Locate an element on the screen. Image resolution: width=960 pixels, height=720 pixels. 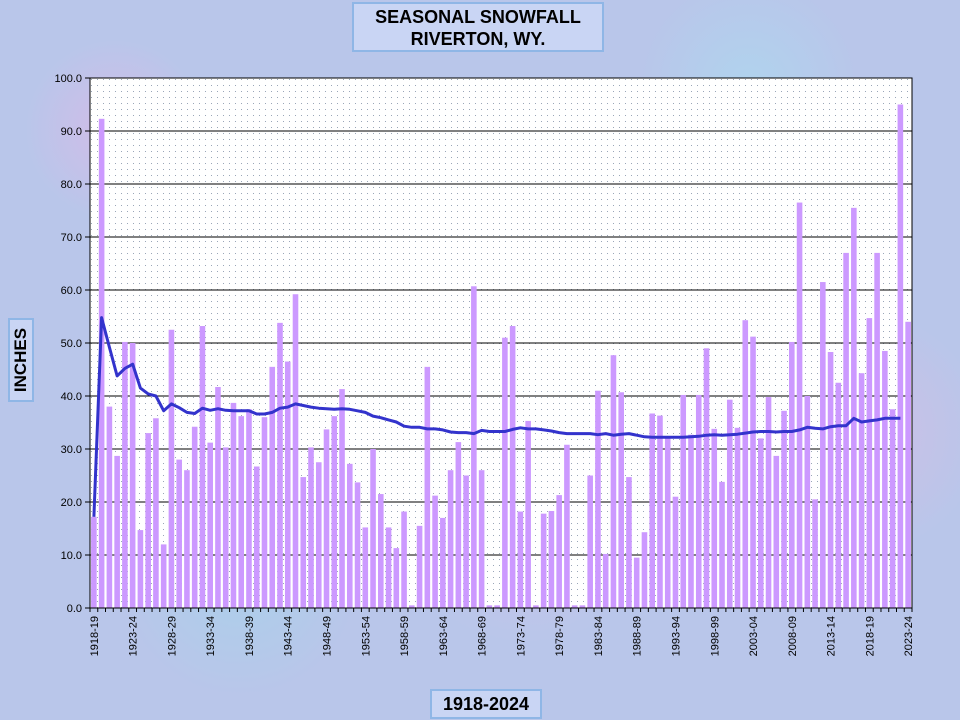
chart-title-box: SEASONAL SNOWFALL RIVERTON, WY. is located at coordinates (478, 27).